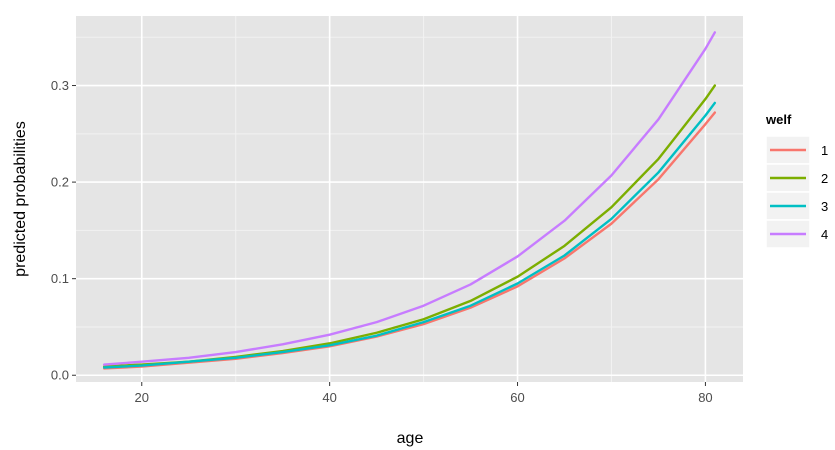 The width and height of the screenshot is (835, 450). Describe the element at coordinates (796, 192) in the screenshot. I see `legend-items: 1 2 3 4` at that location.